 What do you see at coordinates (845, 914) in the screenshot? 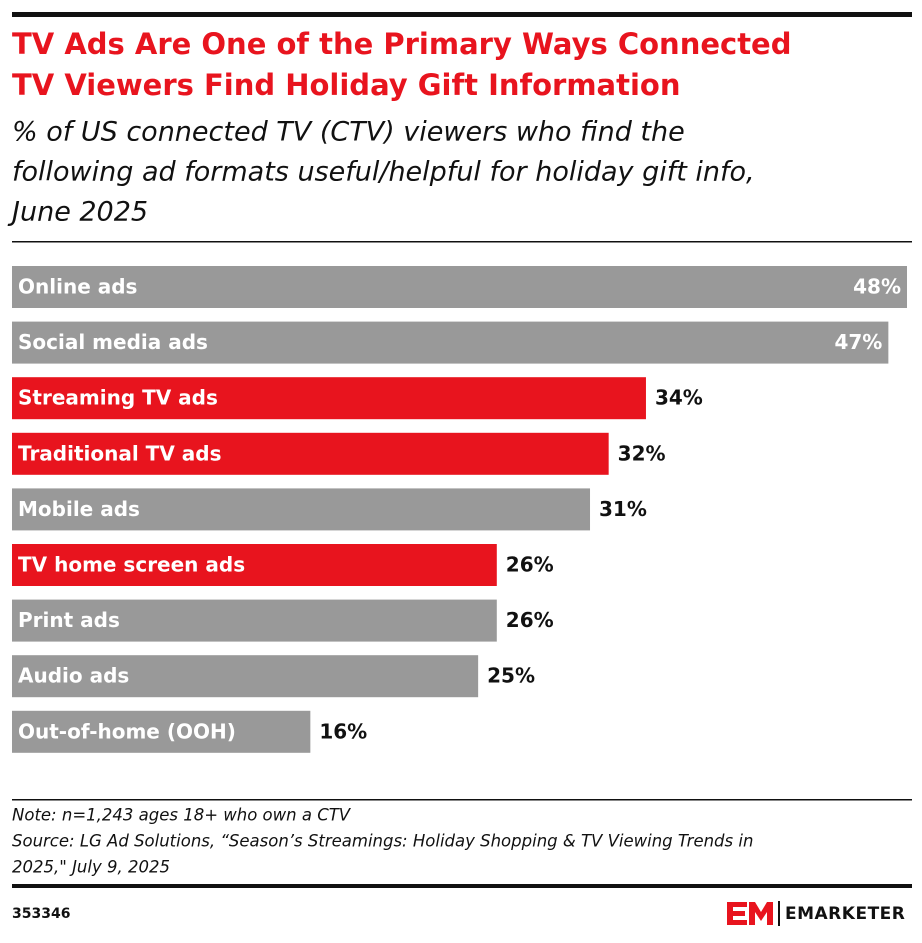
I see `brand: EMARKETER` at bounding box center [845, 914].